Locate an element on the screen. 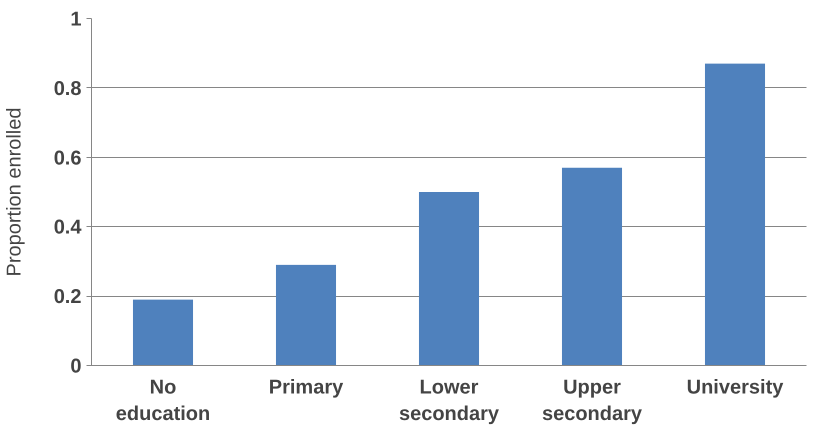  x-tick-label: Primary is located at coordinates (306, 387).